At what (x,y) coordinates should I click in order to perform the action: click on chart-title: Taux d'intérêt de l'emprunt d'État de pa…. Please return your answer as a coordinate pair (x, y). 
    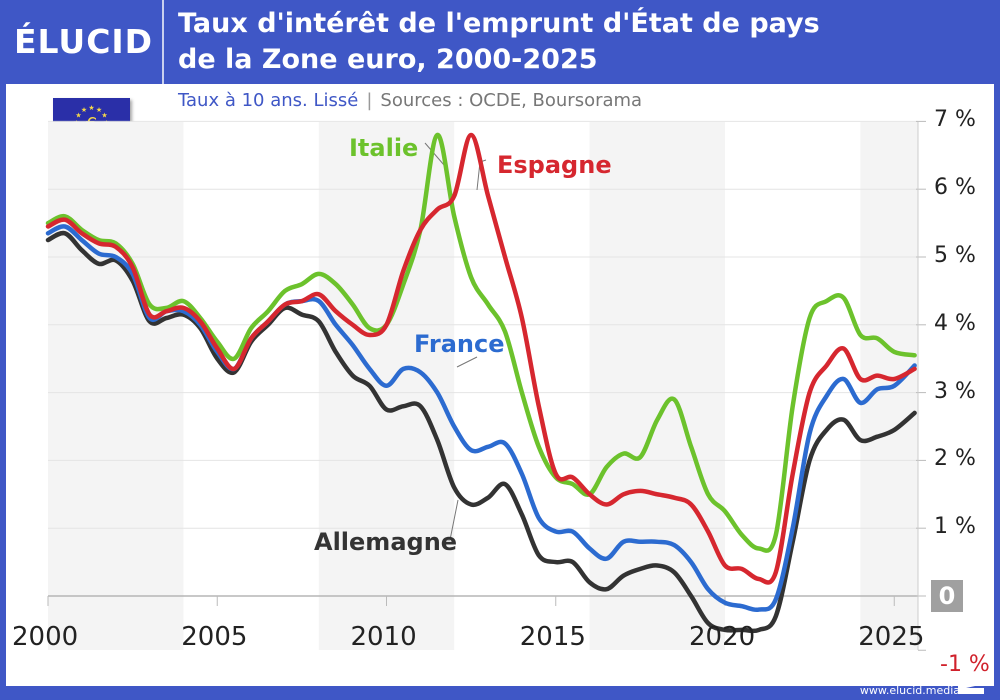
    Looking at the image, I should click on (499, 42).